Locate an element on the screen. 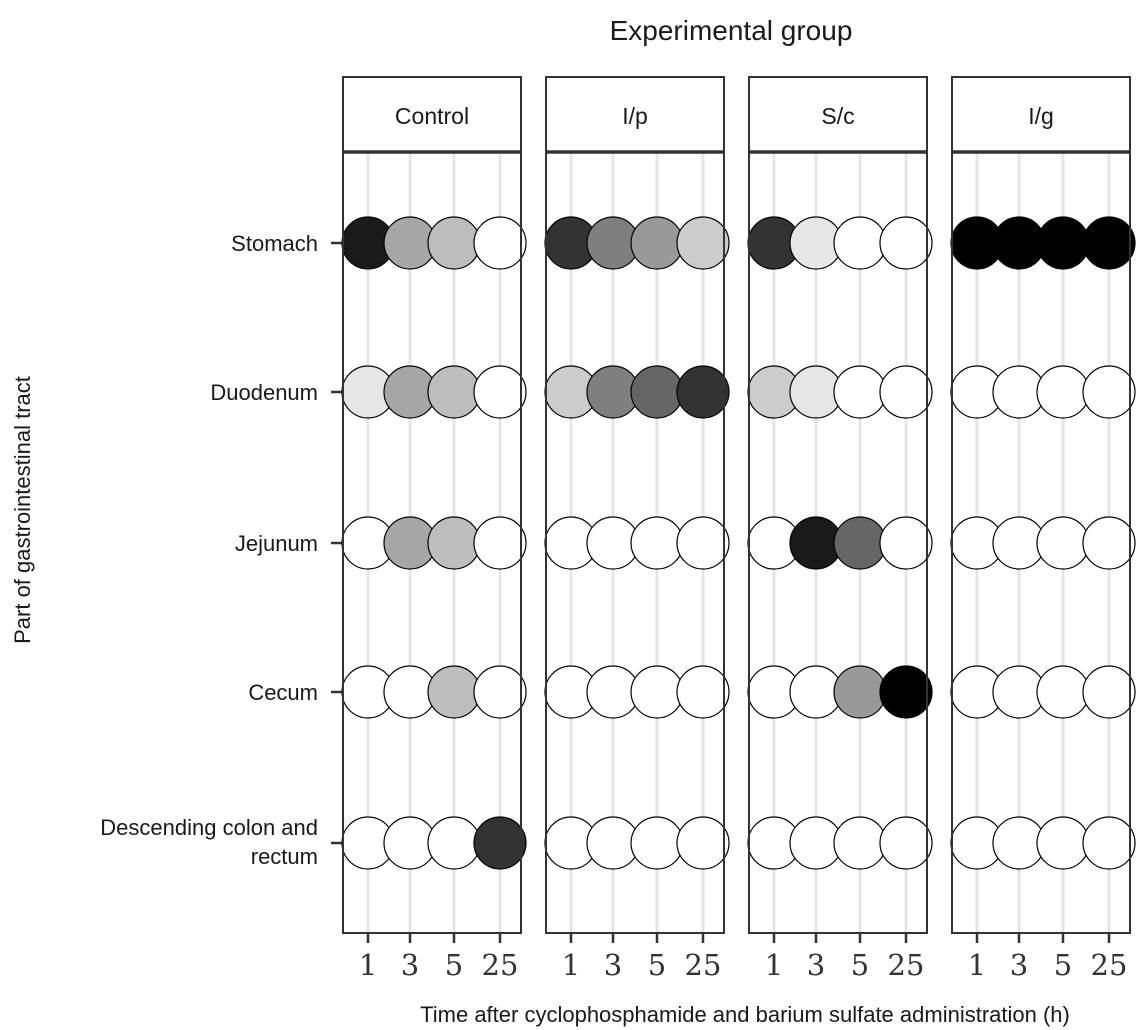  row-label: Stomach is located at coordinates (274, 243).